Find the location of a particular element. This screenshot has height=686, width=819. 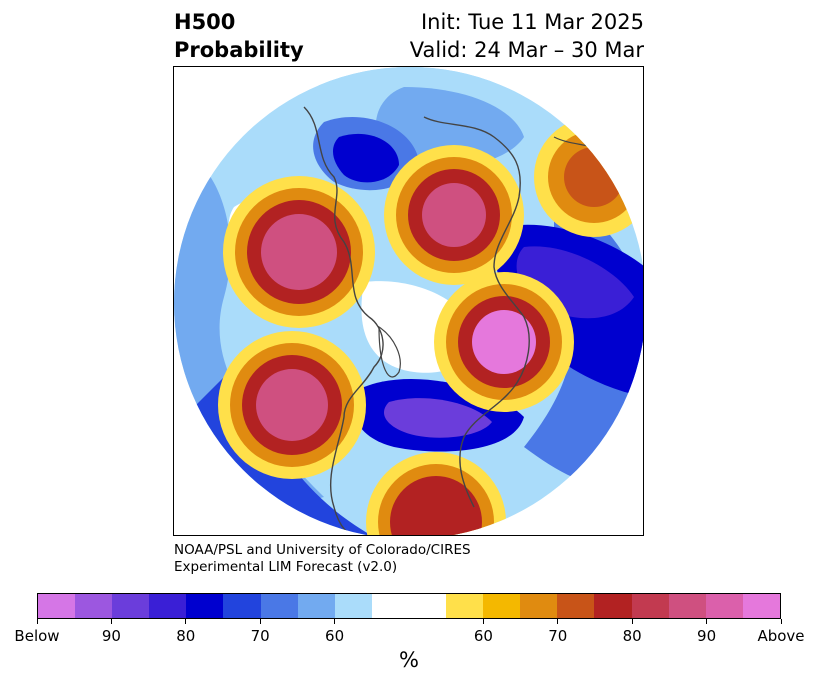

coastline-eurasia is located at coordinates (476, 312).